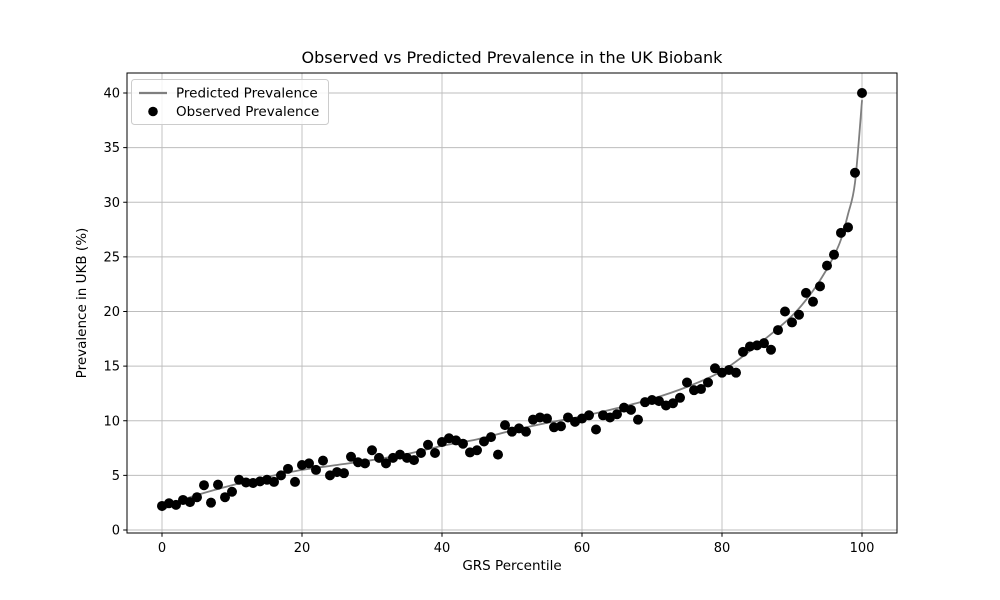 The image size is (1000, 600). What do you see at coordinates (442, 548) in the screenshot?
I see `x-tick-label: 40` at bounding box center [442, 548].